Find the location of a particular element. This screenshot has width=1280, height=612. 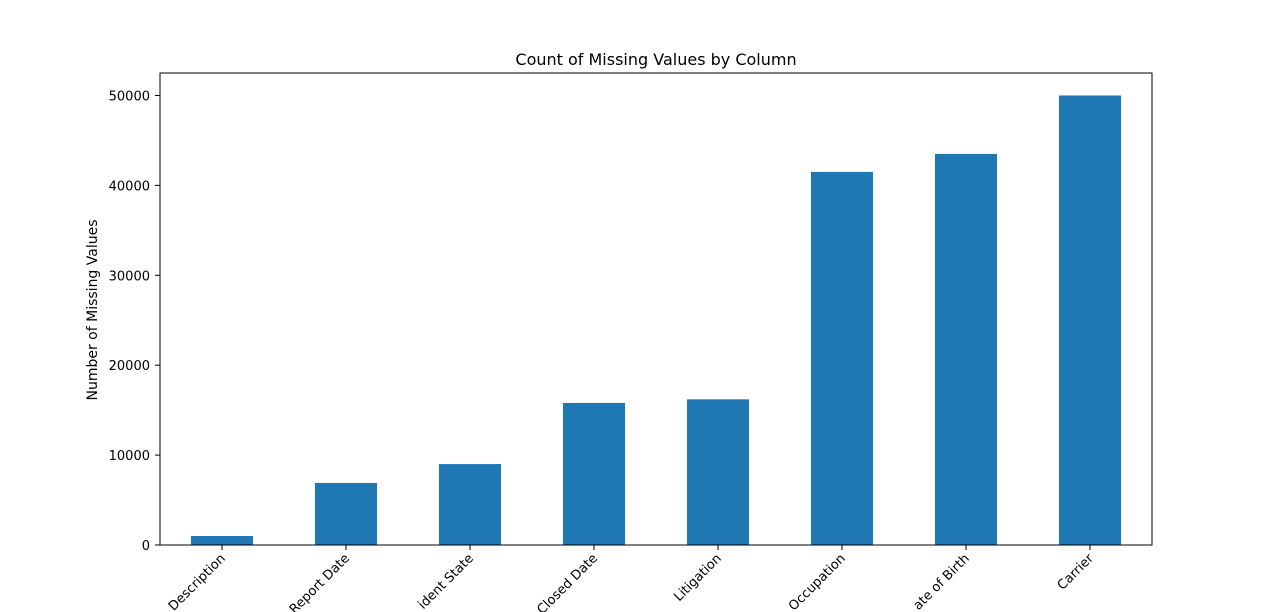

x-tick-label-2: ident State is located at coordinates (445, 581).